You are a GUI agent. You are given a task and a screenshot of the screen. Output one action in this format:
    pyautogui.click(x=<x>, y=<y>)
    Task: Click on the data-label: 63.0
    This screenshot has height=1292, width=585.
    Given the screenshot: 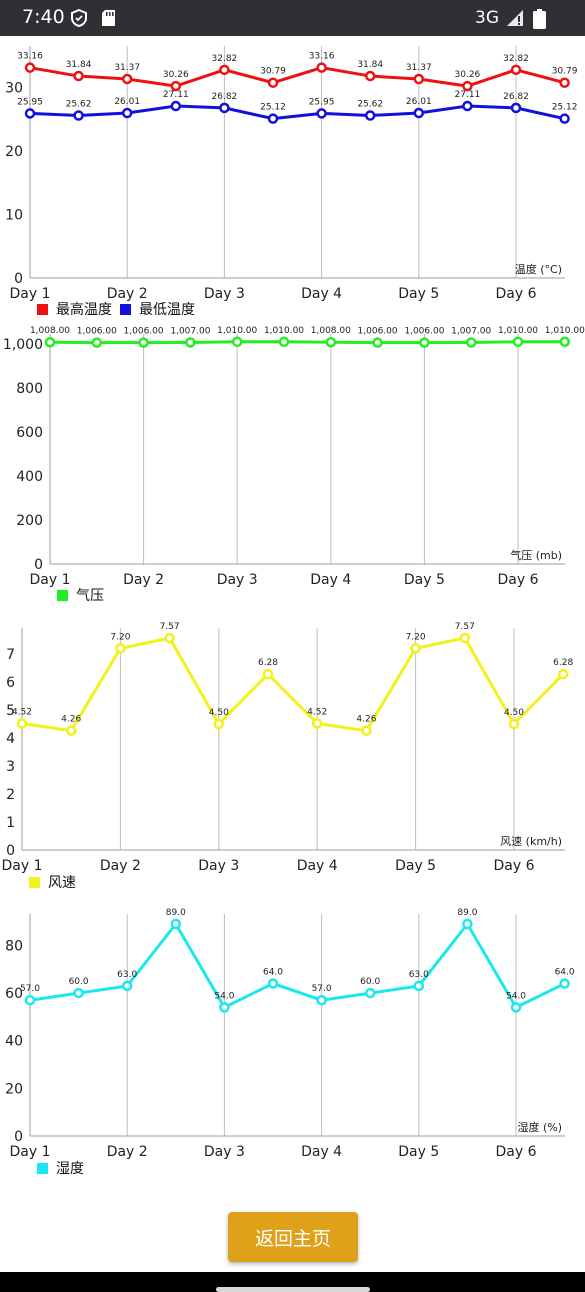 What is the action you would take?
    pyautogui.click(x=419, y=975)
    